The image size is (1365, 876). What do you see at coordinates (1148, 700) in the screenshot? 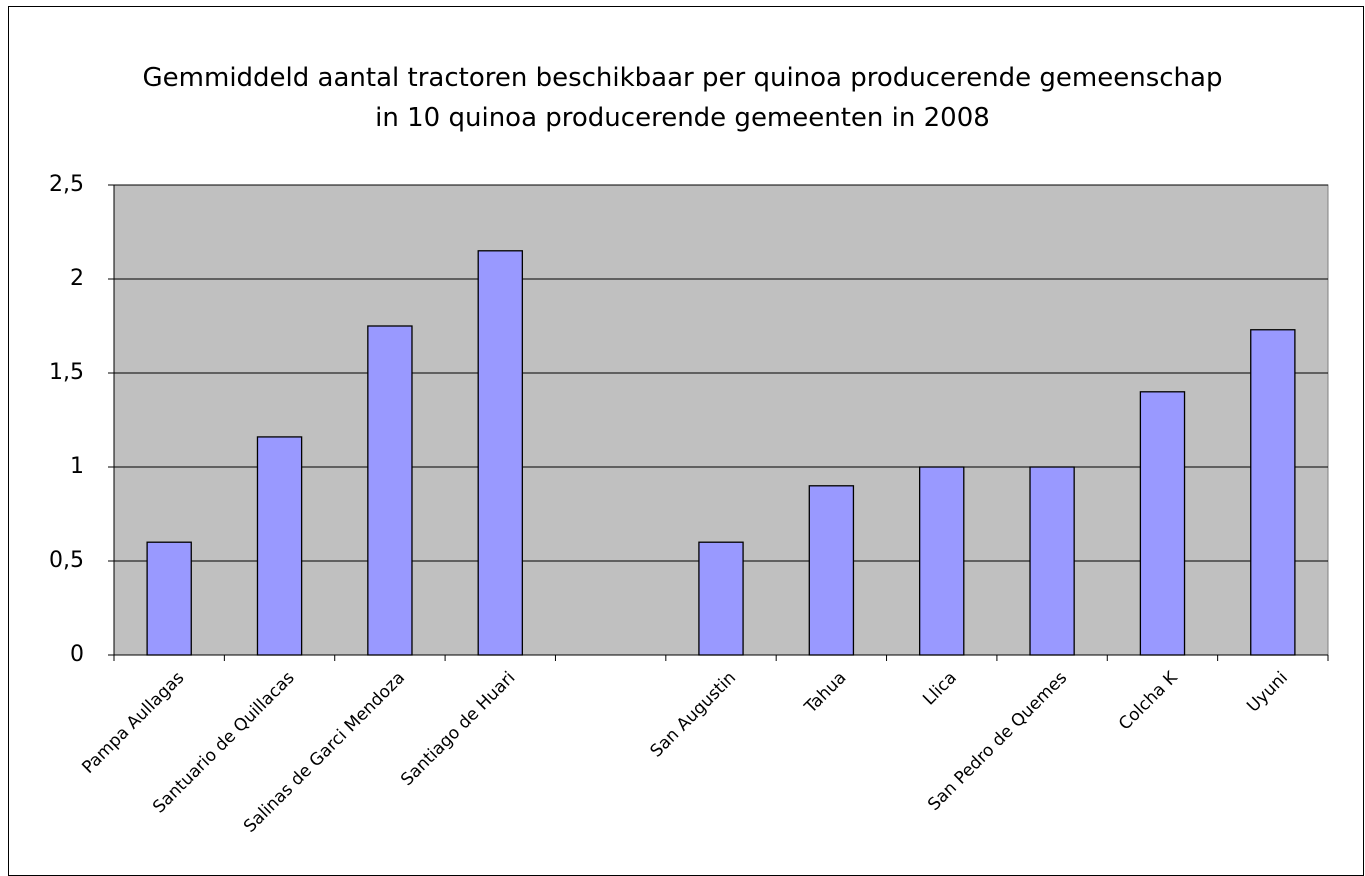
I see `x-tick-label: Colcha K` at bounding box center [1148, 700].